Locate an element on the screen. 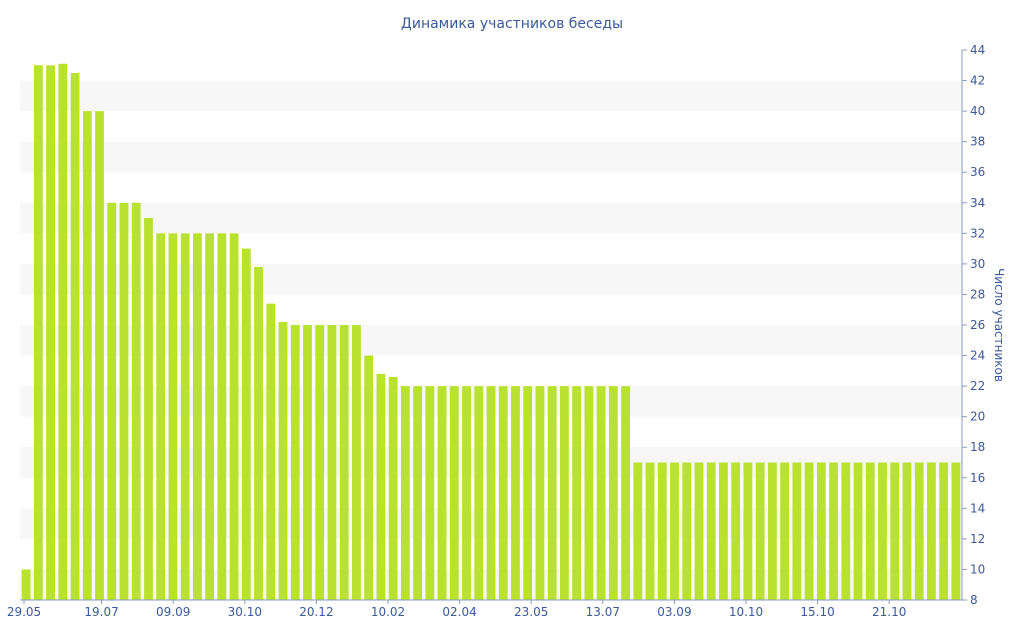  chart-title: Динамика участников беседы is located at coordinates (512, 24).